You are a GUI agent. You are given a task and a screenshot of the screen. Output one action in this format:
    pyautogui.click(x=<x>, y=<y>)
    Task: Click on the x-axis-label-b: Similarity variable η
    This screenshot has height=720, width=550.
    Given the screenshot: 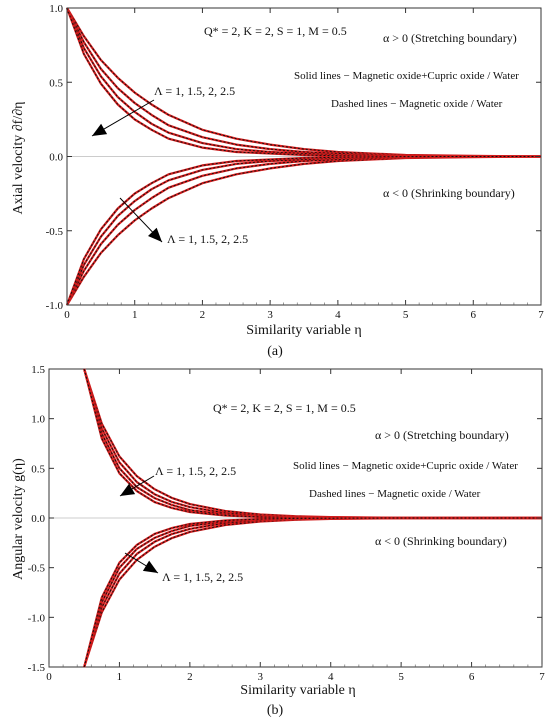 What is the action you would take?
    pyautogui.click(x=297, y=690)
    